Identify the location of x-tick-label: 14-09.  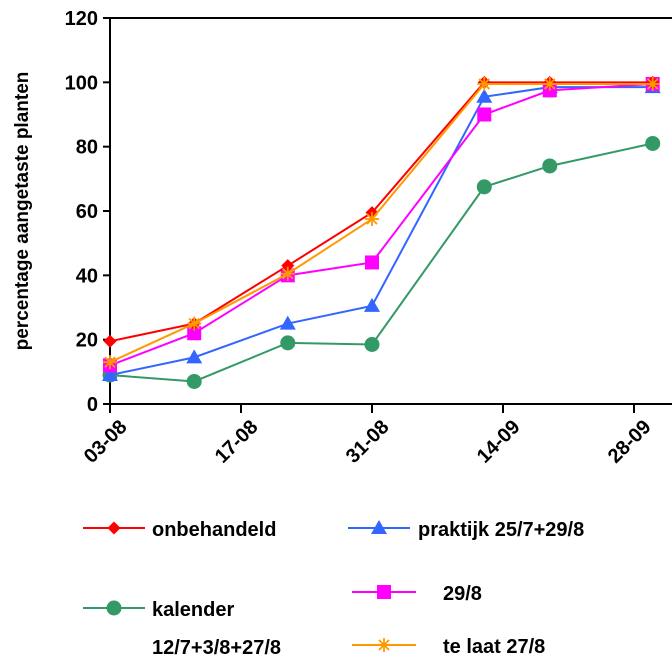
(499, 442).